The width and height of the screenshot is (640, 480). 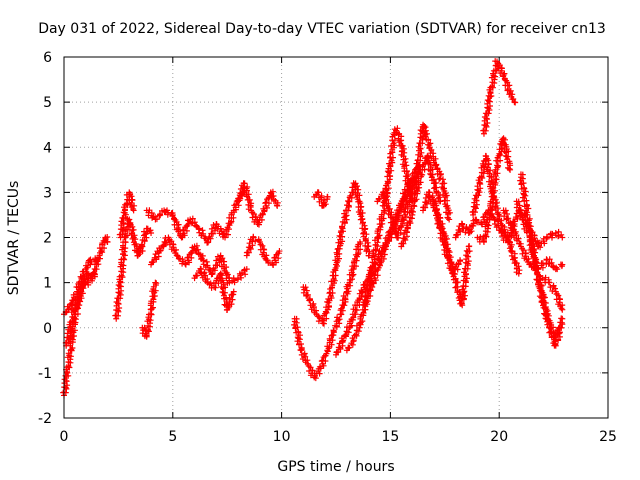 What do you see at coordinates (390, 437) in the screenshot?
I see `x-tick-label: 15` at bounding box center [390, 437].